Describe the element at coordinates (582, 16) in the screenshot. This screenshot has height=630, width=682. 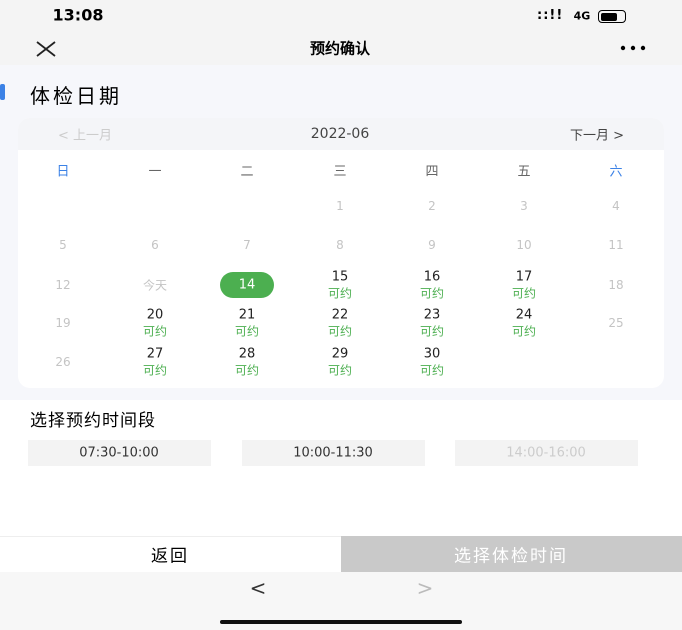
I see `network: 4G` at that location.